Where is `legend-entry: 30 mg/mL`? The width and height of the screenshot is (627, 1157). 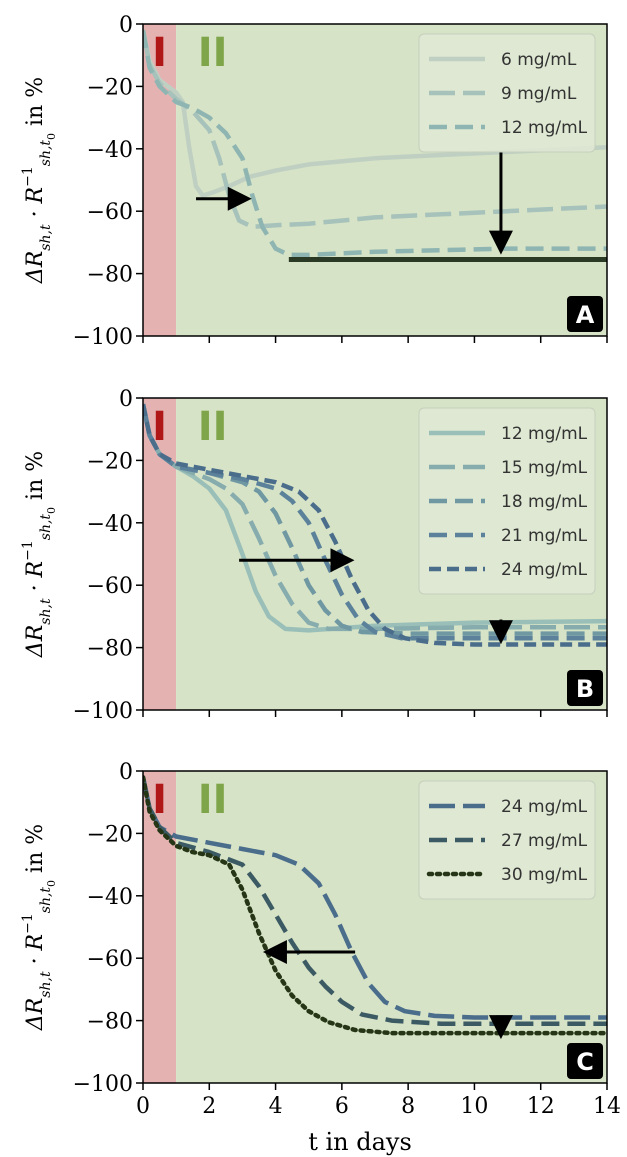
legend-entry: 30 mg/mL is located at coordinates (544, 875).